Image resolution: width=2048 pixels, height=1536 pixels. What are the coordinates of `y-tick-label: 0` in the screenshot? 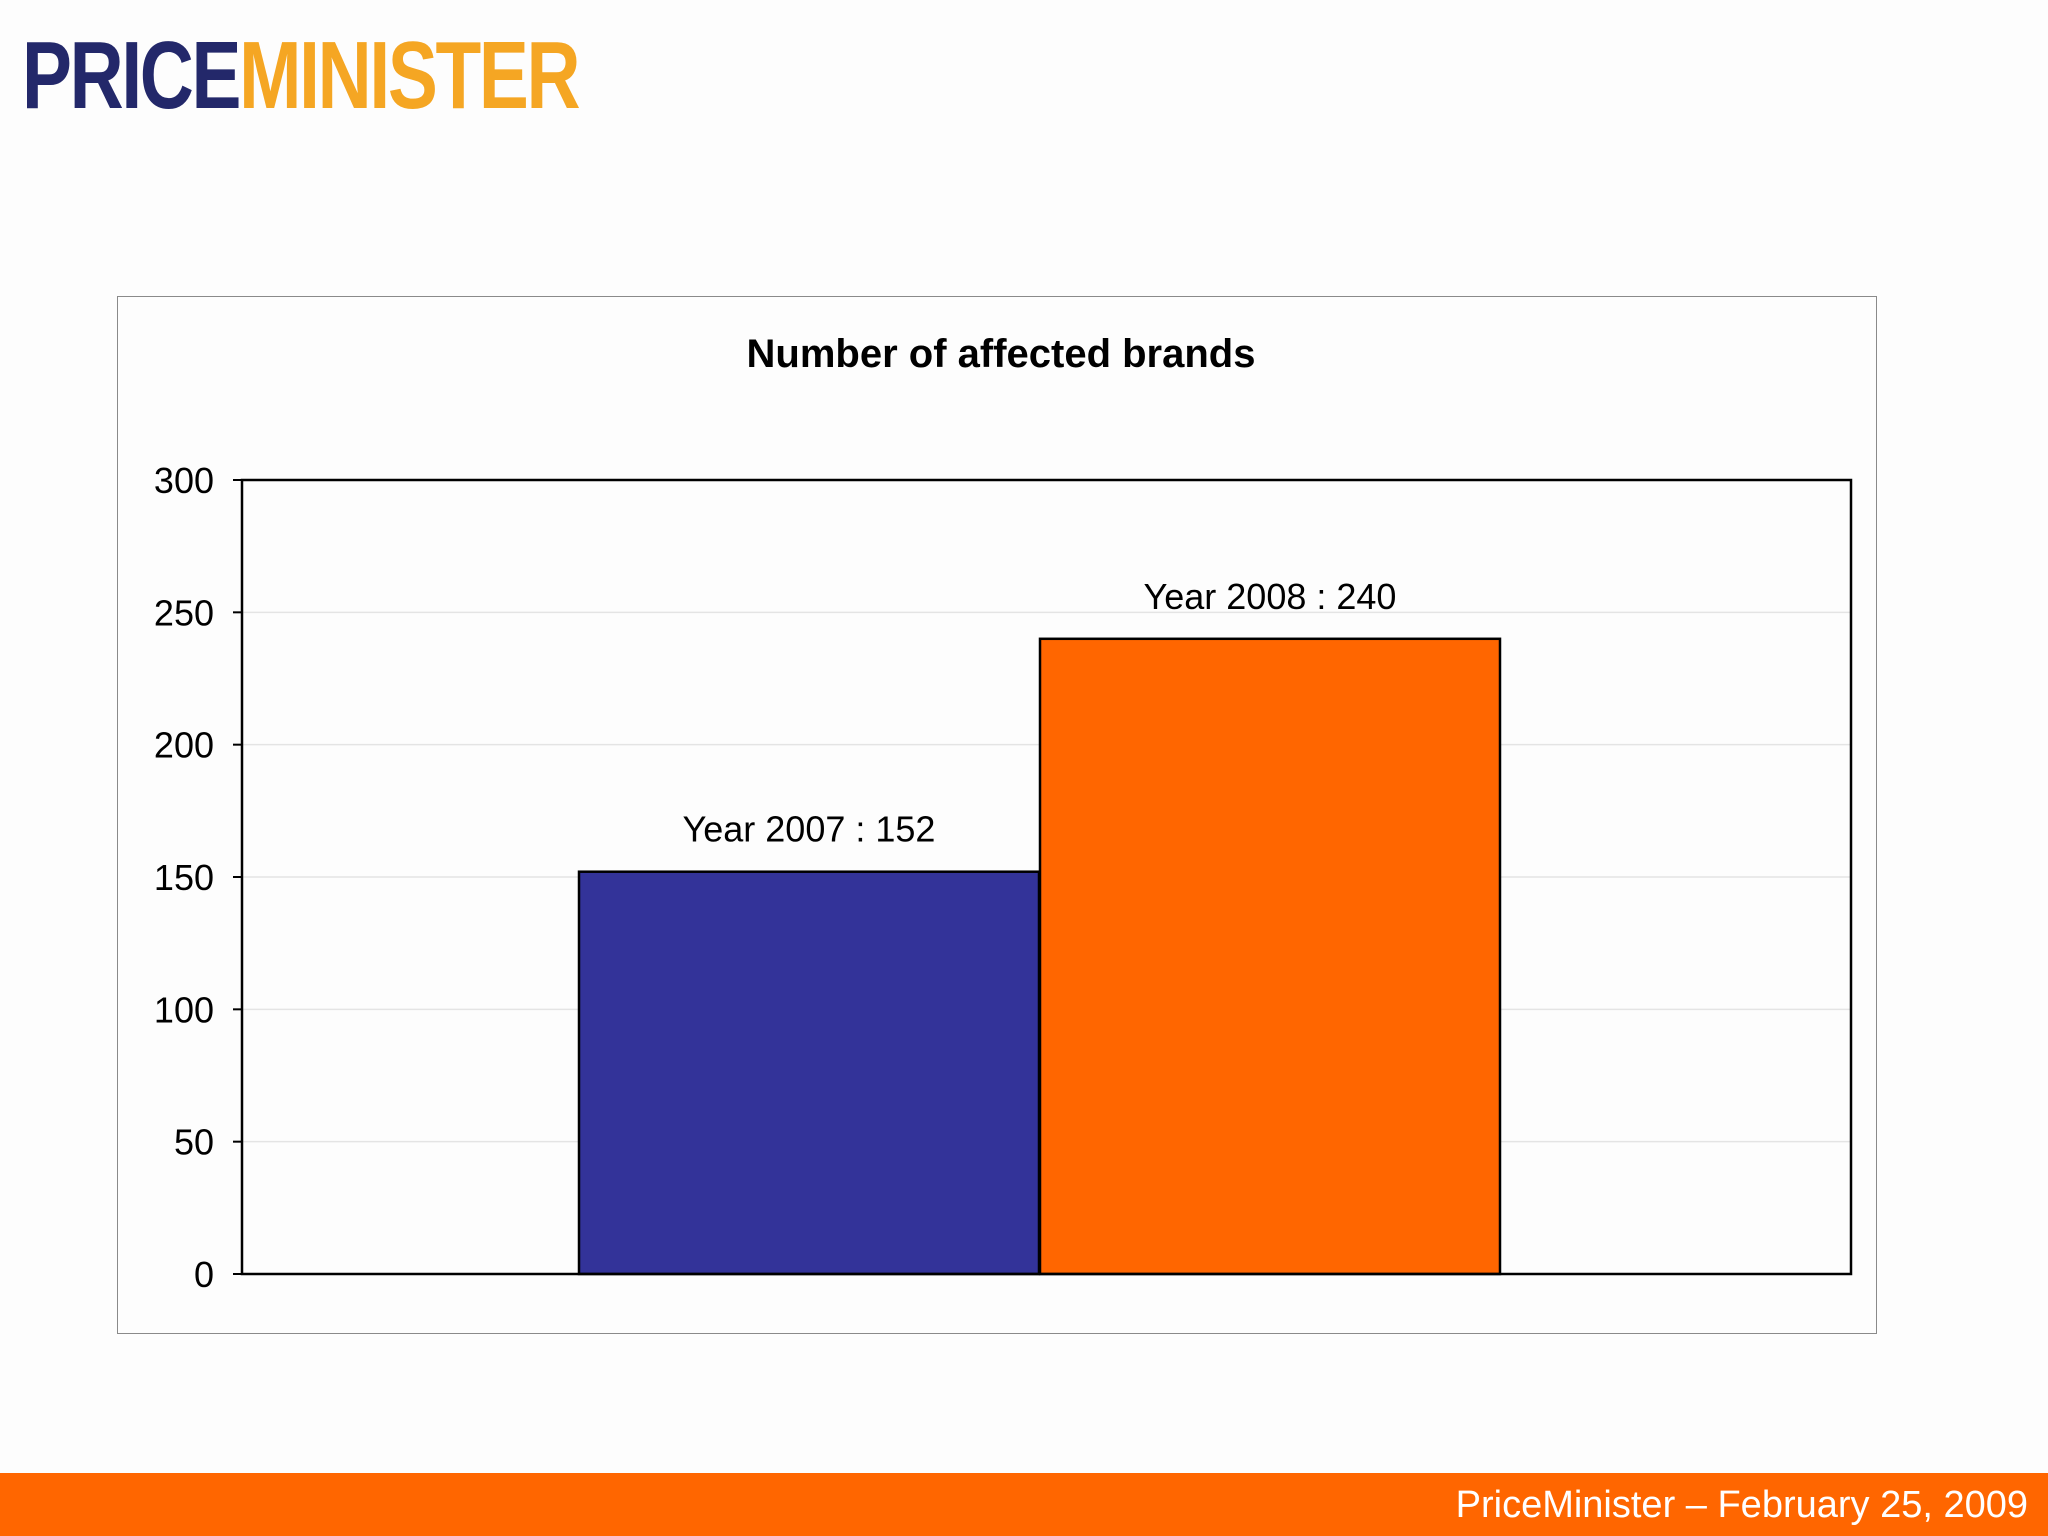 It's located at (204, 1274).